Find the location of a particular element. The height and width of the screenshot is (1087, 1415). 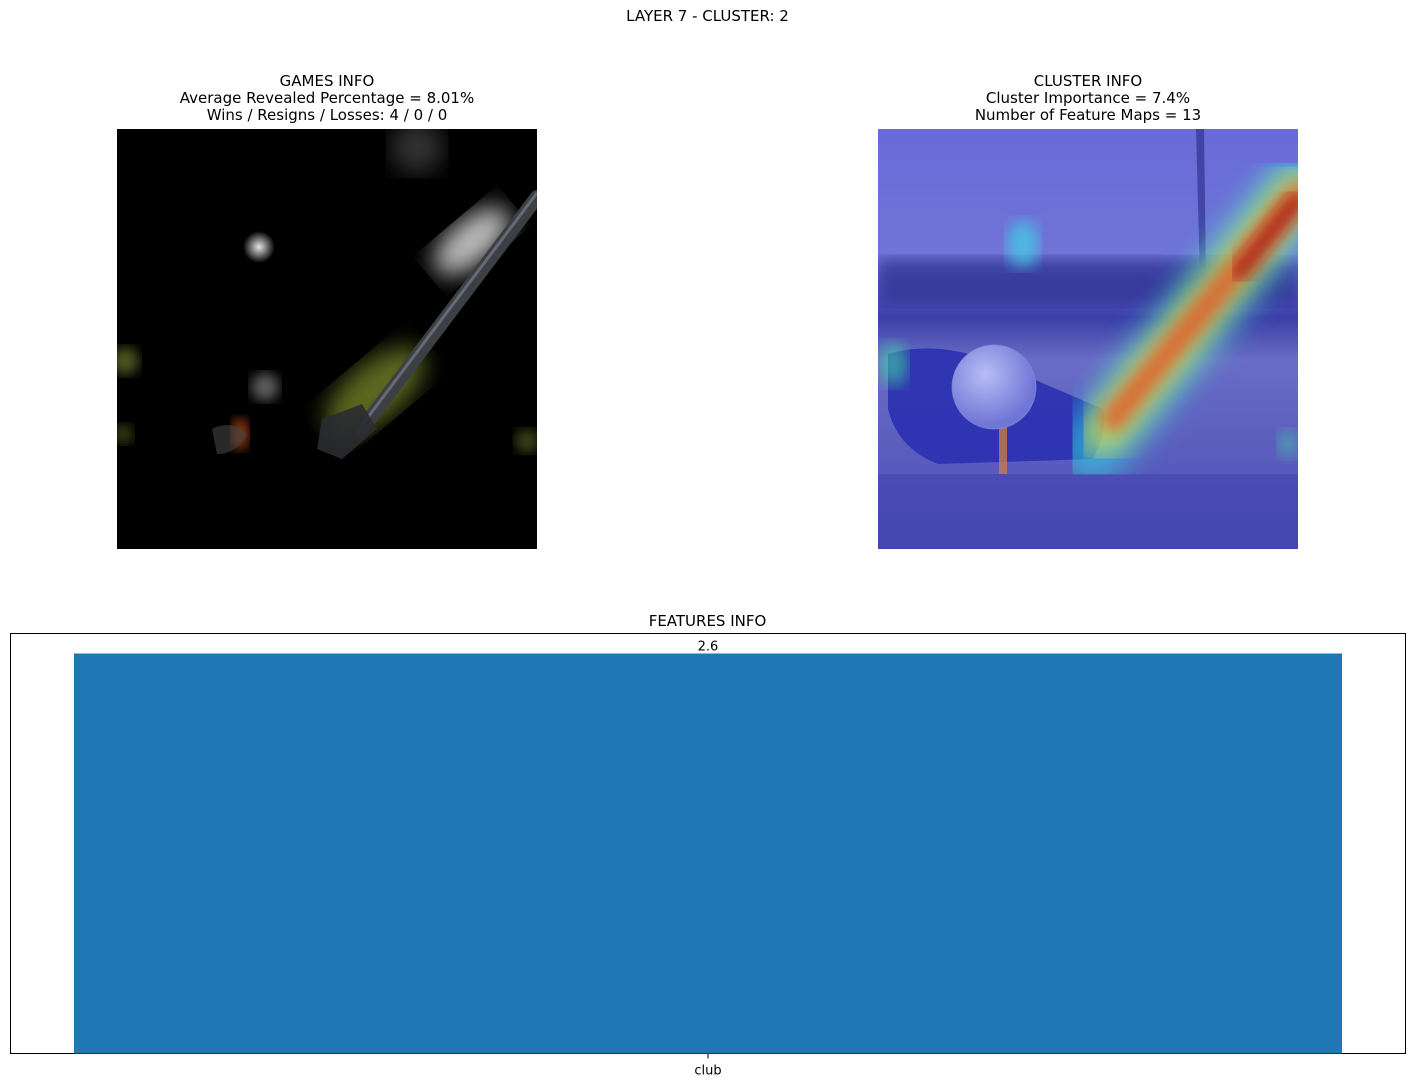

average-revealed-percentage: Average Revealed Percentage = 8.01% is located at coordinates (327, 98).